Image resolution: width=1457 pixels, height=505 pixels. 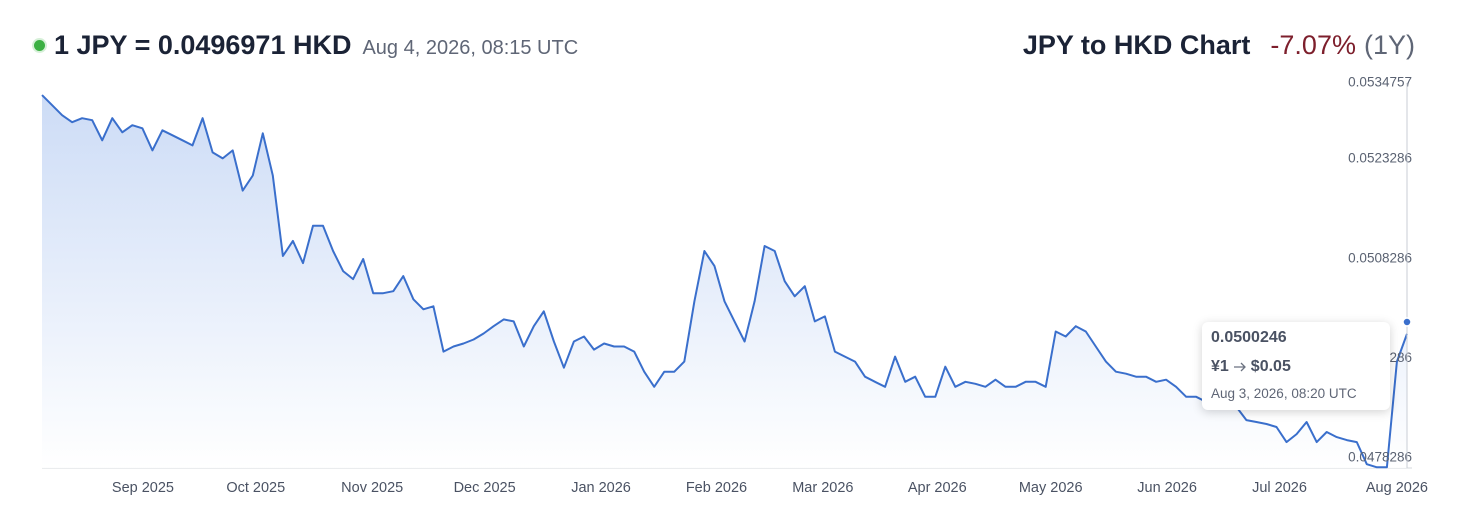 I want to click on live-dot, so click(x=39, y=45).